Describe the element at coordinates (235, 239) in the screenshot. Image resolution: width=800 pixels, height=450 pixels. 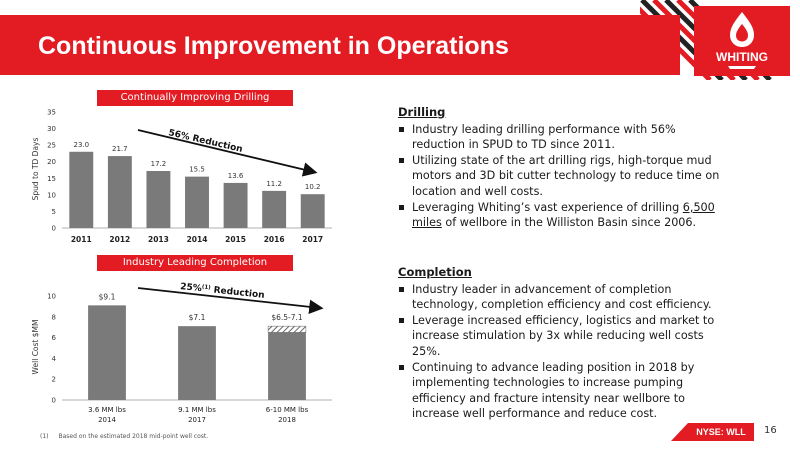
I see `x-tick-label: 2015` at that location.